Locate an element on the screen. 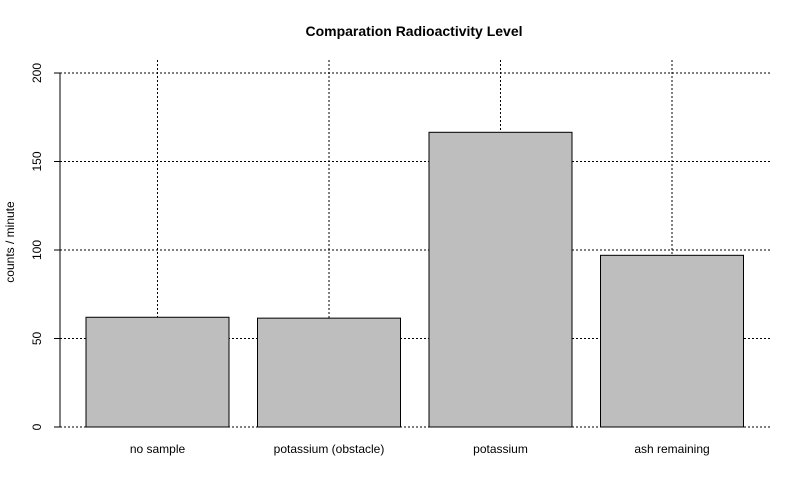  y-axis-ticks: 0 50 100 150 200 is located at coordinates (45, 246).